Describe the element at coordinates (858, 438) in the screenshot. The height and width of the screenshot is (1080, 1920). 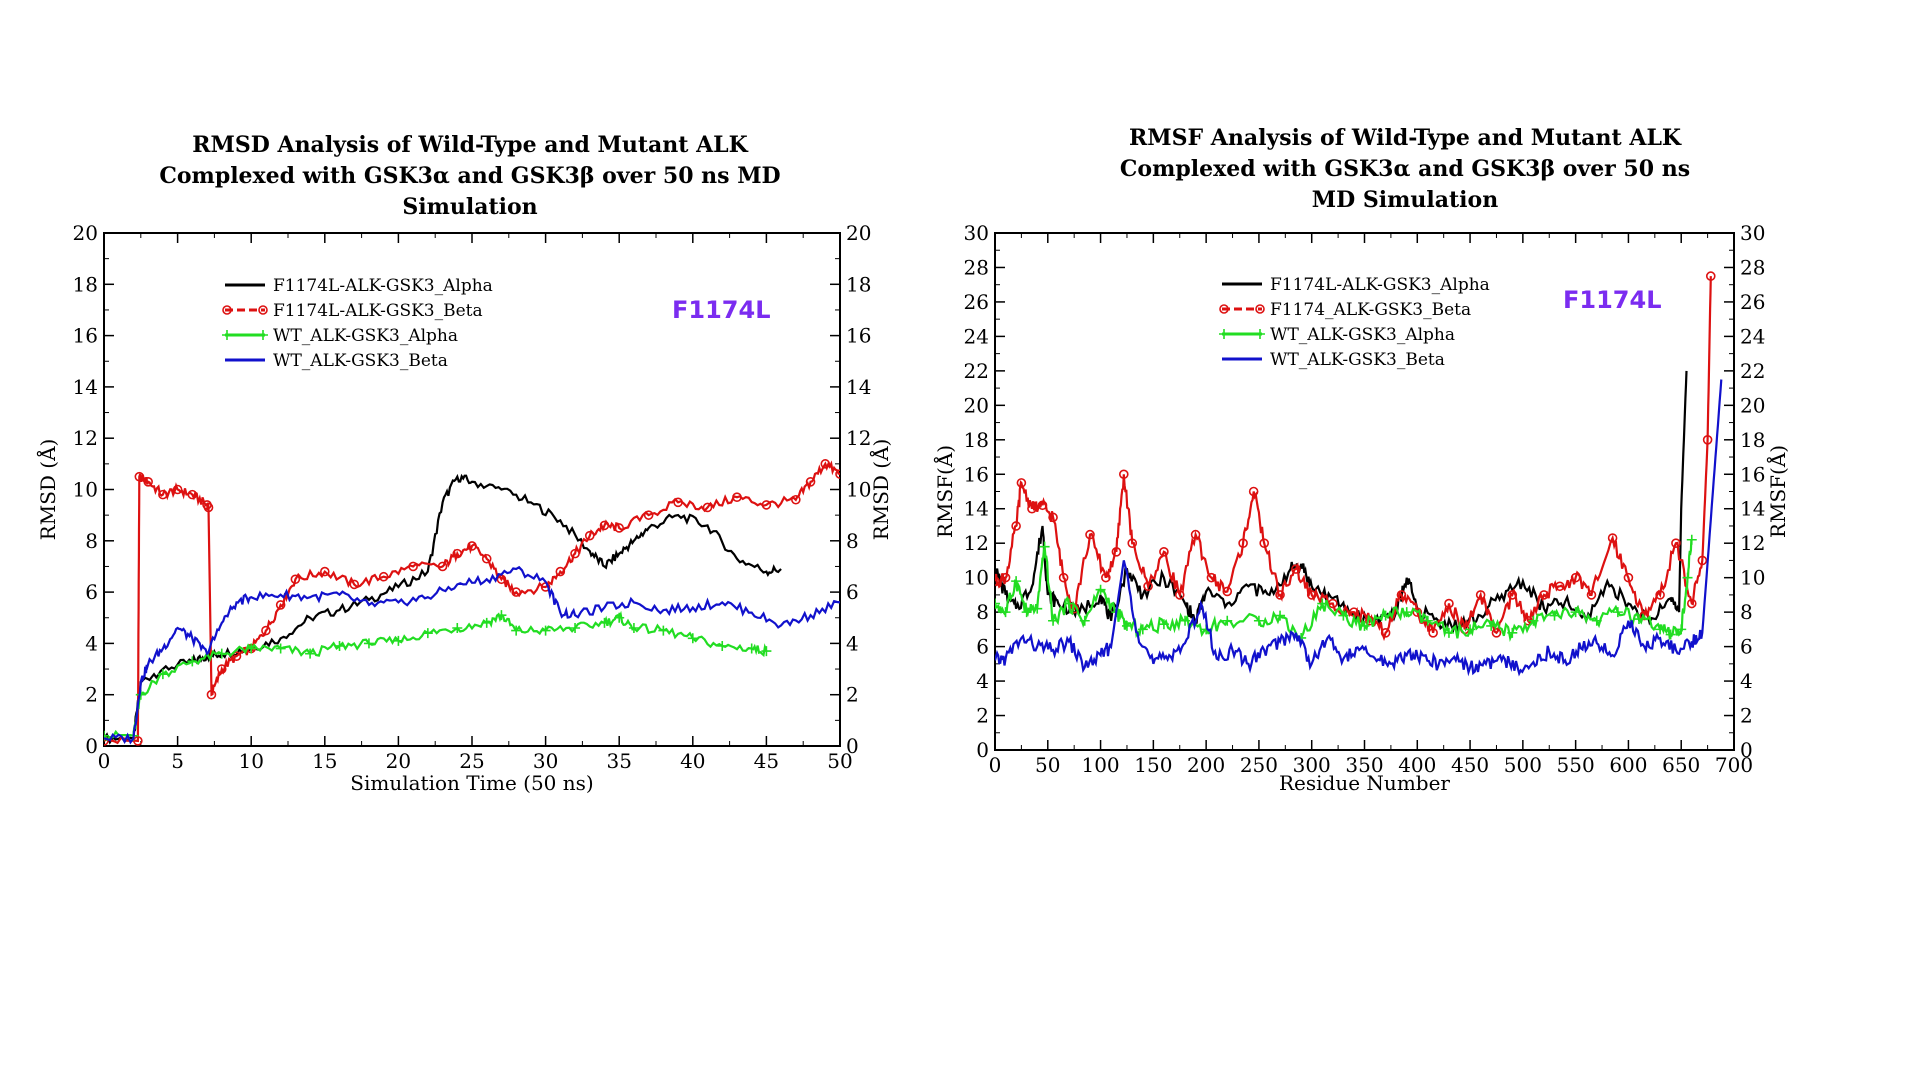
I see `rmsd-ytick-label-right: 12` at that location.